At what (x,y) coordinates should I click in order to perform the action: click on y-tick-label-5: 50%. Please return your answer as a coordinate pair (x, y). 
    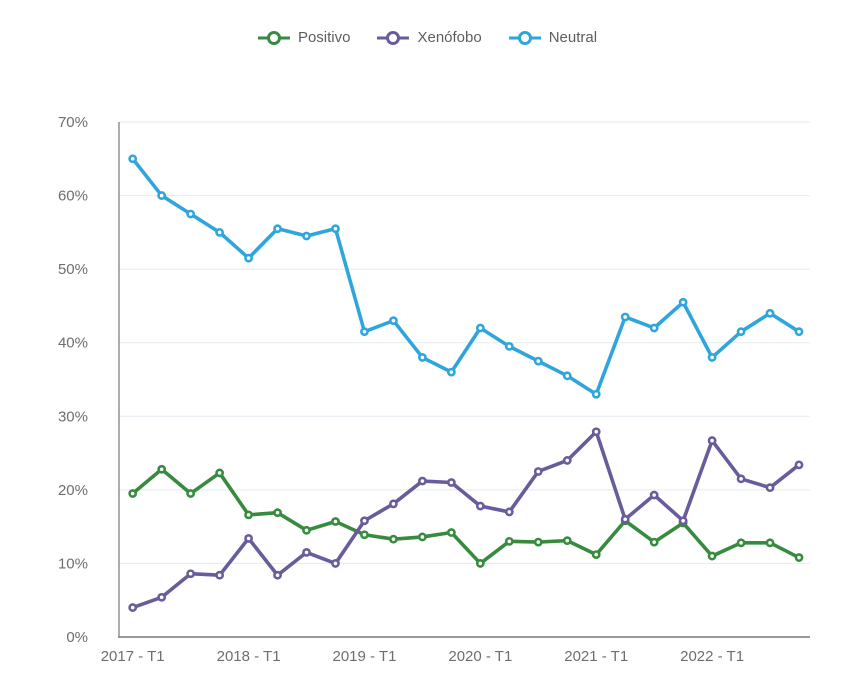
    Looking at the image, I should click on (73, 269).